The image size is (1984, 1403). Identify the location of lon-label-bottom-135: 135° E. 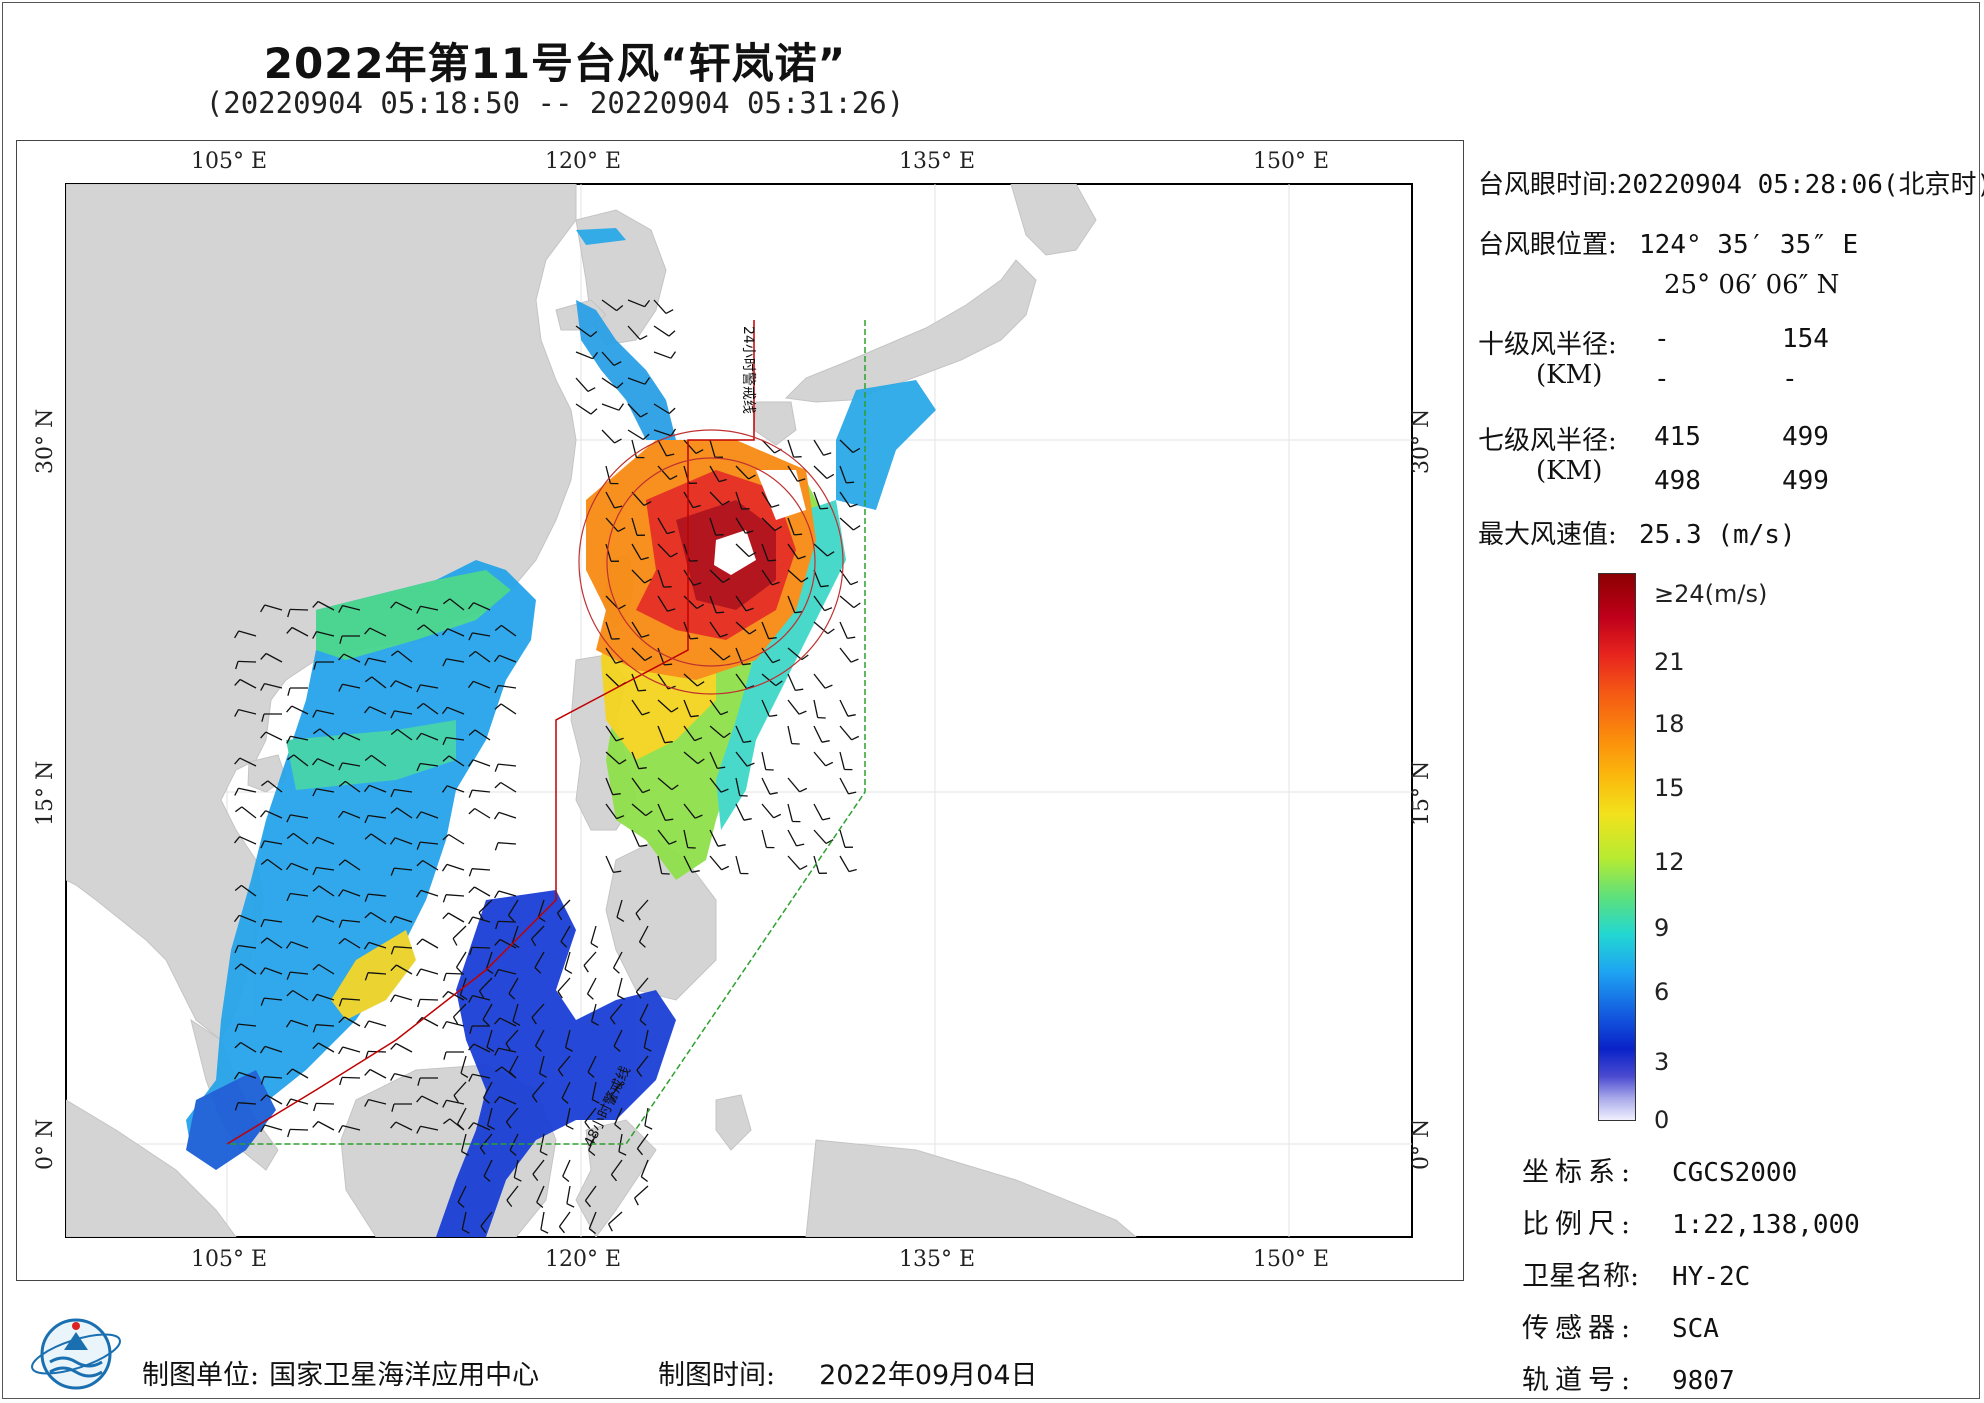
(937, 1259).